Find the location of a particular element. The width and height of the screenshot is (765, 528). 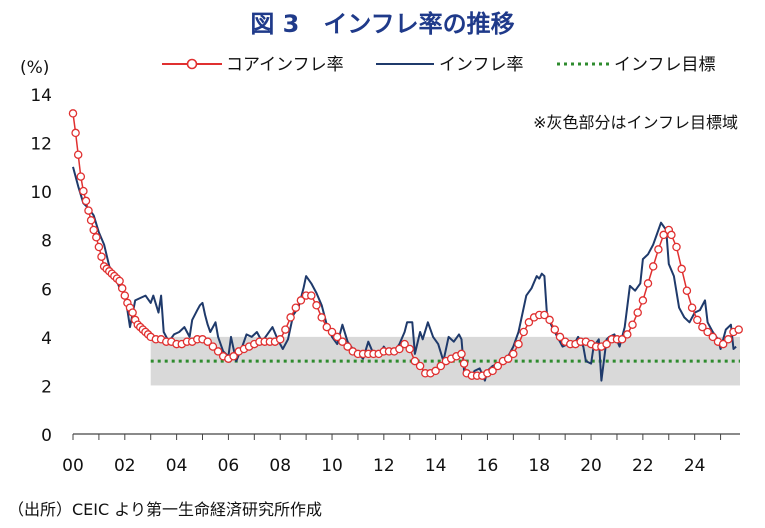

x-tick-label: 06 is located at coordinates (229, 466).